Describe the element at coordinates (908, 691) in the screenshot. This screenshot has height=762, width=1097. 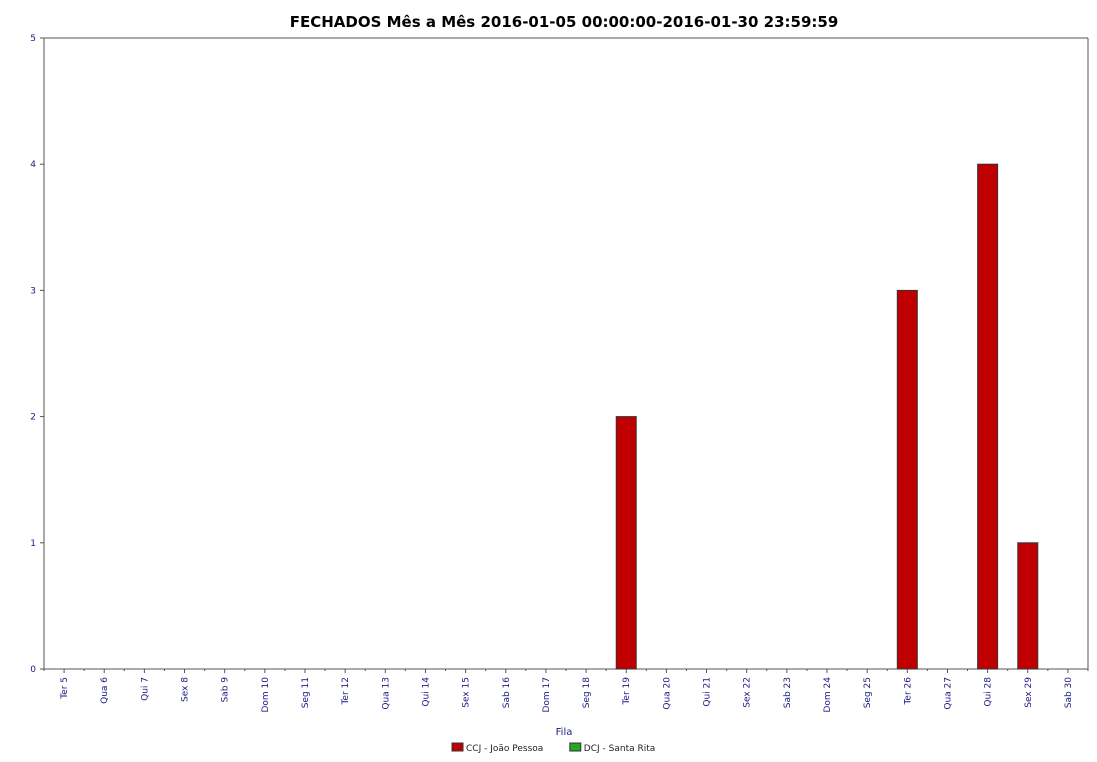
I see `x-tick-label: Ter 26` at that location.